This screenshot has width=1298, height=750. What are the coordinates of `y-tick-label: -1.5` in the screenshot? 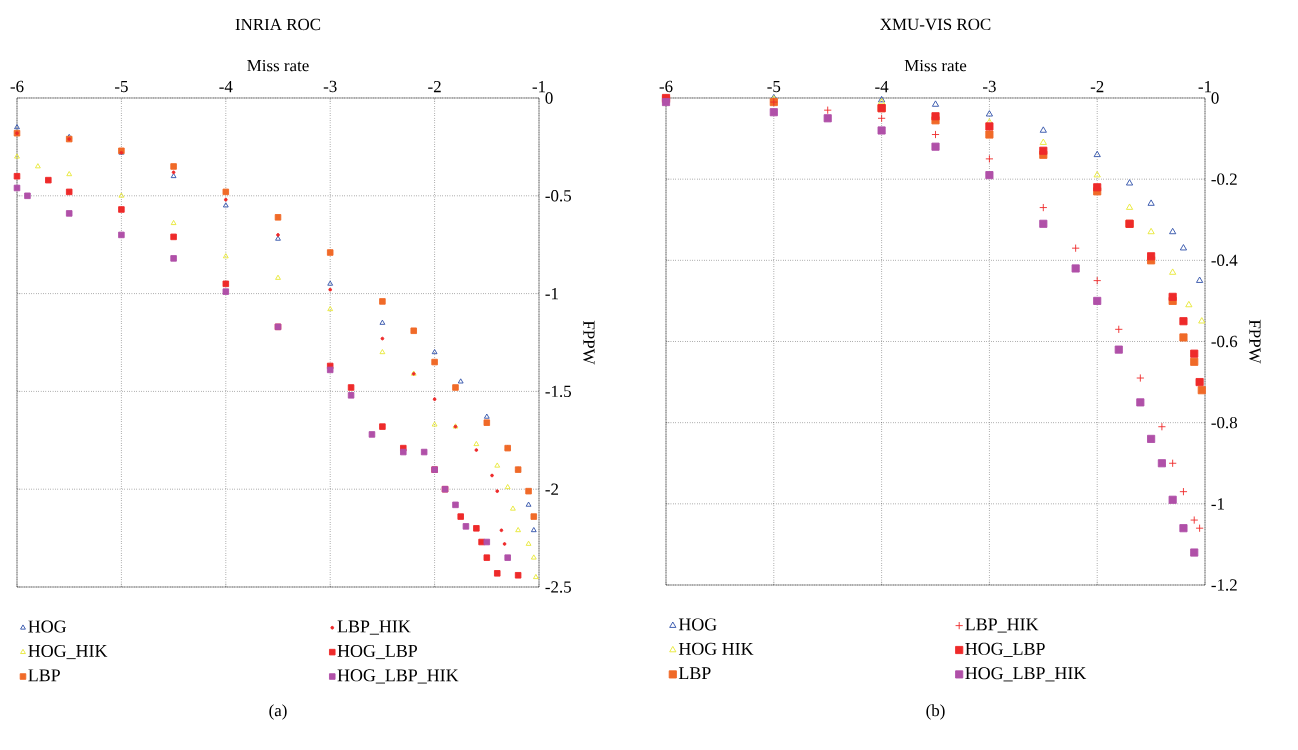 It's located at (558, 391).